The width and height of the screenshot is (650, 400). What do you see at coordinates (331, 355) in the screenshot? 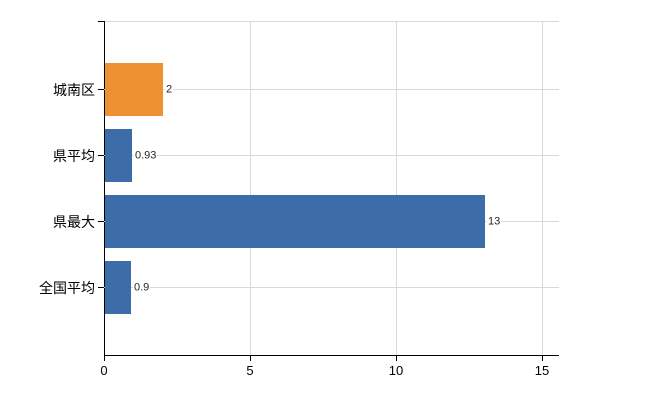
I see `x-axis-line` at bounding box center [331, 355].